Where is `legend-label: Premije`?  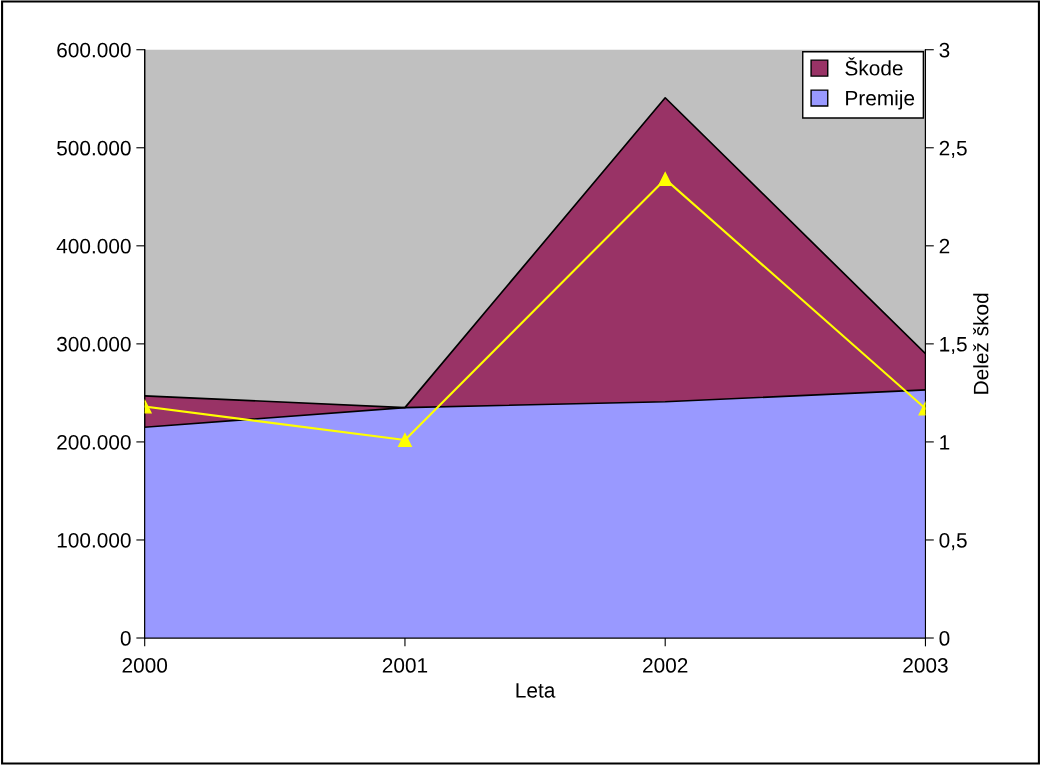 legend-label: Premije is located at coordinates (880, 100).